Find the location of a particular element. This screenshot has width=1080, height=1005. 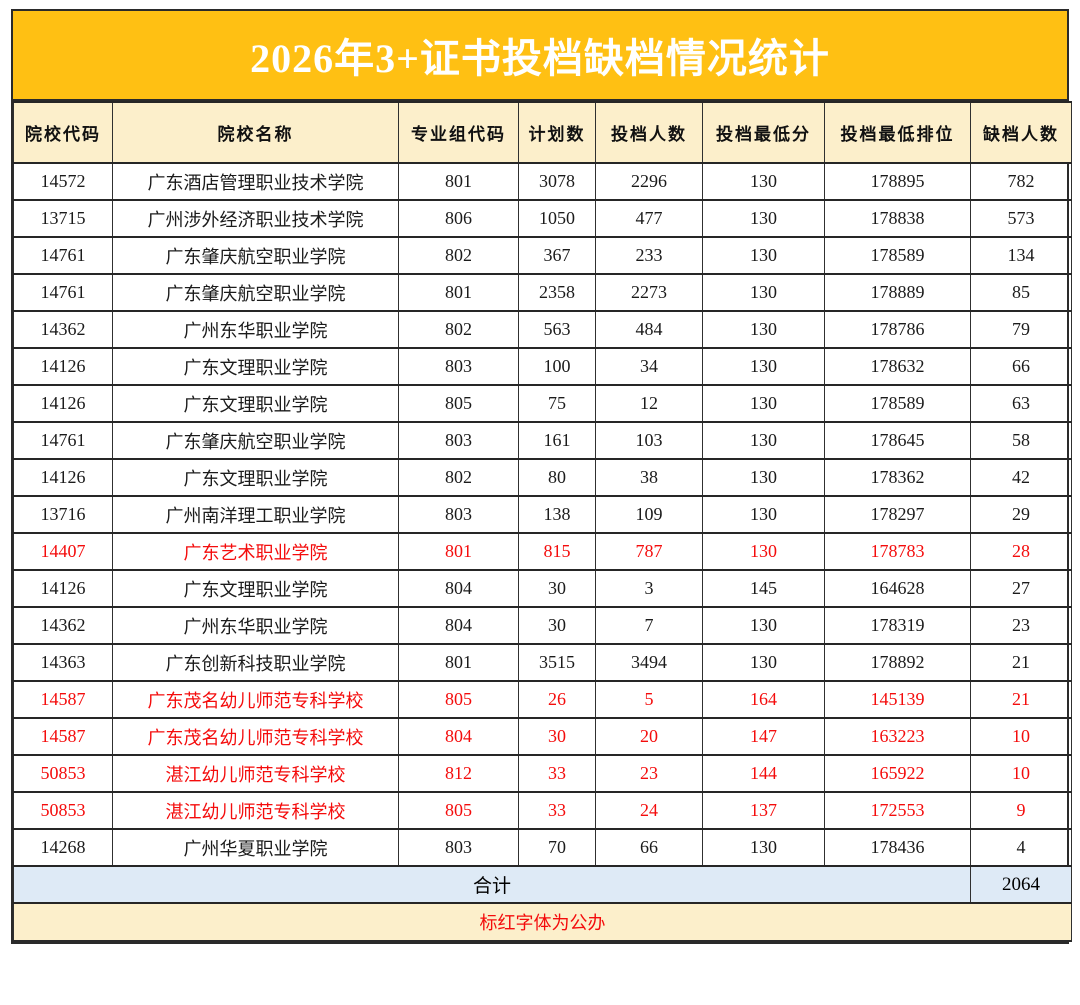

cell-plan-count: 70 is located at coordinates (557, 847).